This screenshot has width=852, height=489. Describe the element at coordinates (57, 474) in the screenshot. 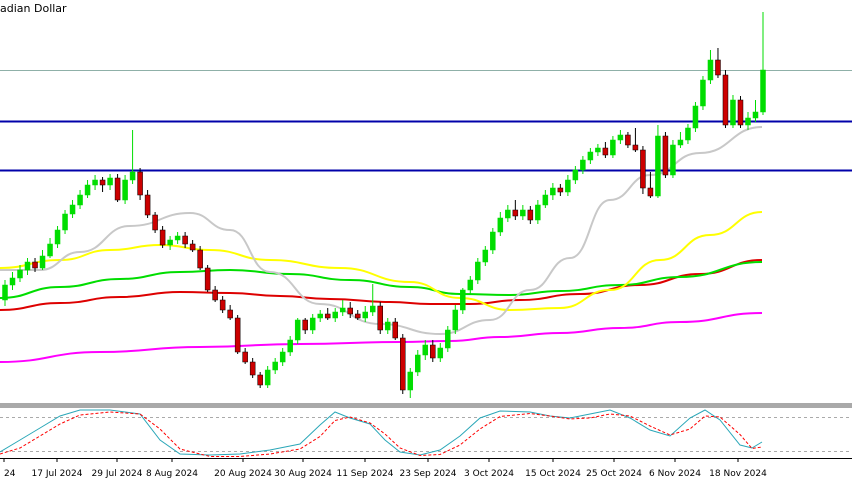

I see `x-tick-label: 17 Jul 2024` at that location.